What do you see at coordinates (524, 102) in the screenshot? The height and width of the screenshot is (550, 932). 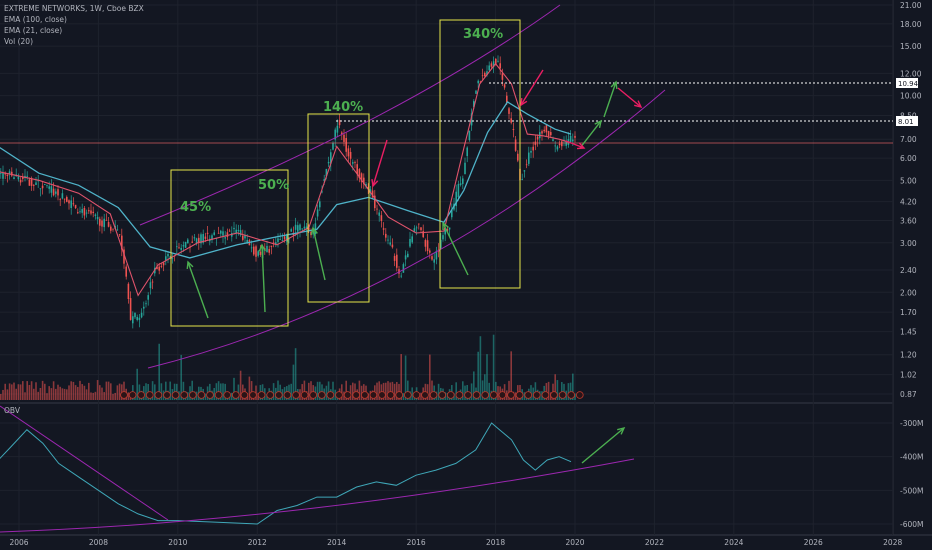 I see `red-arrow-head` at bounding box center [524, 102].